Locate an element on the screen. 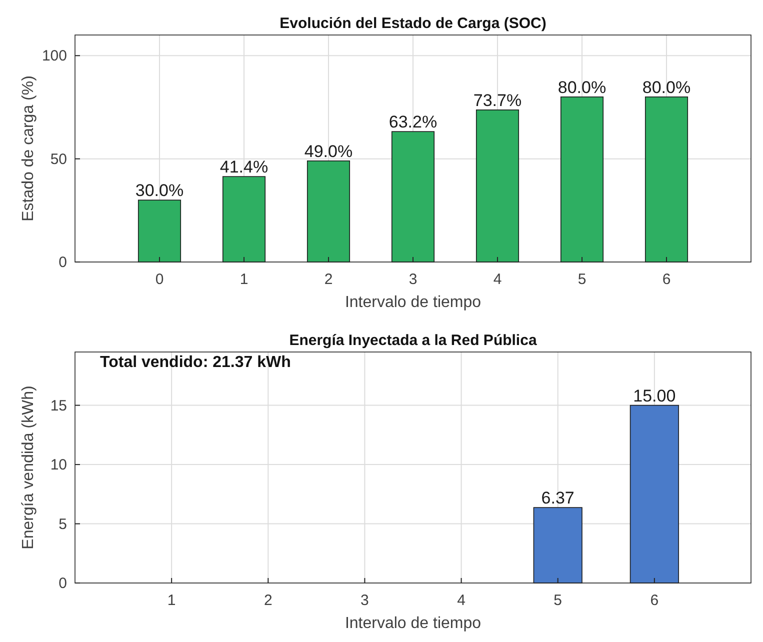 This screenshot has width=763, height=642. x-tick-label: 0 is located at coordinates (159, 279).